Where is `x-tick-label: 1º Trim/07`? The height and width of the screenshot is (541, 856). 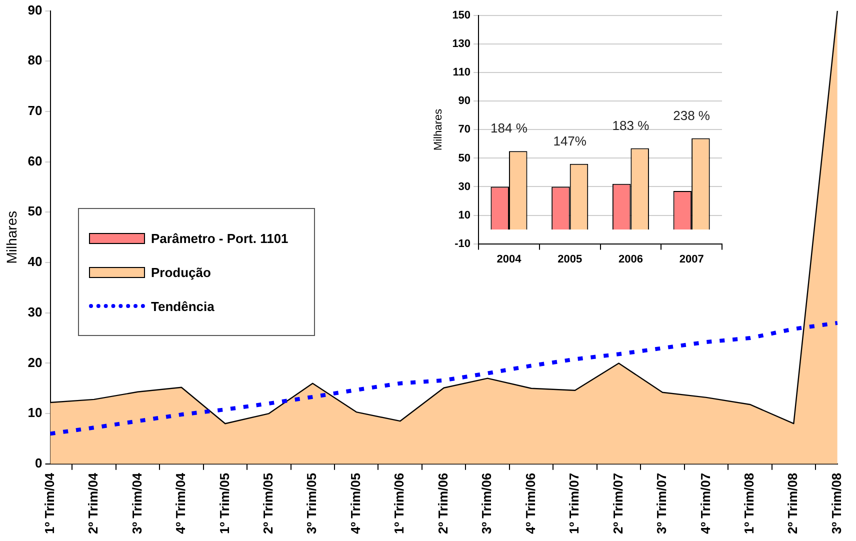
x-tick-label: 1º Trim/07 is located at coordinates (574, 503).